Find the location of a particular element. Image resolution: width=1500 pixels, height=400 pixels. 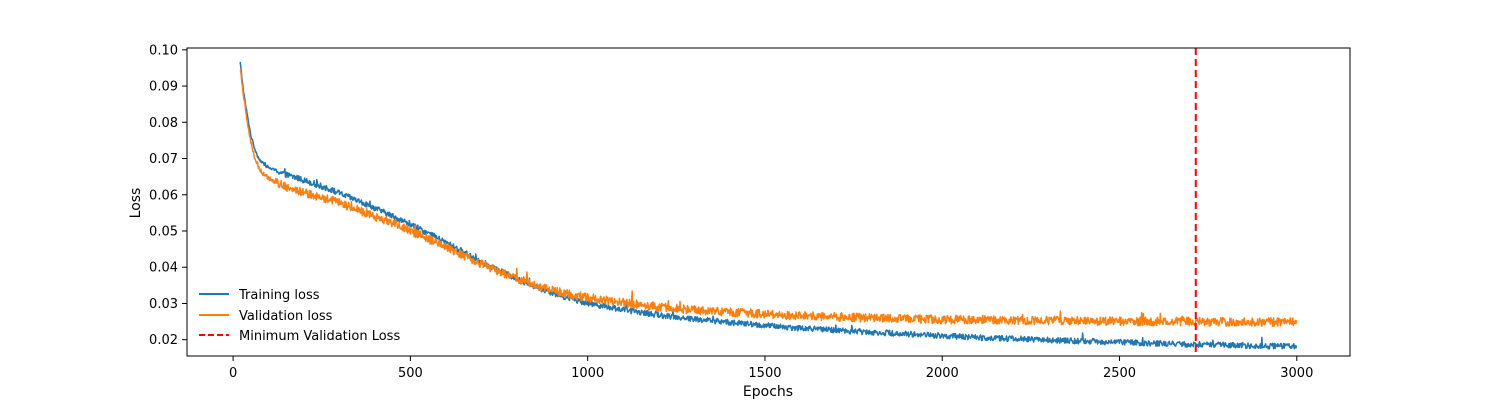

legend-label-minimum: Minimum Validation Loss is located at coordinates (319, 336).